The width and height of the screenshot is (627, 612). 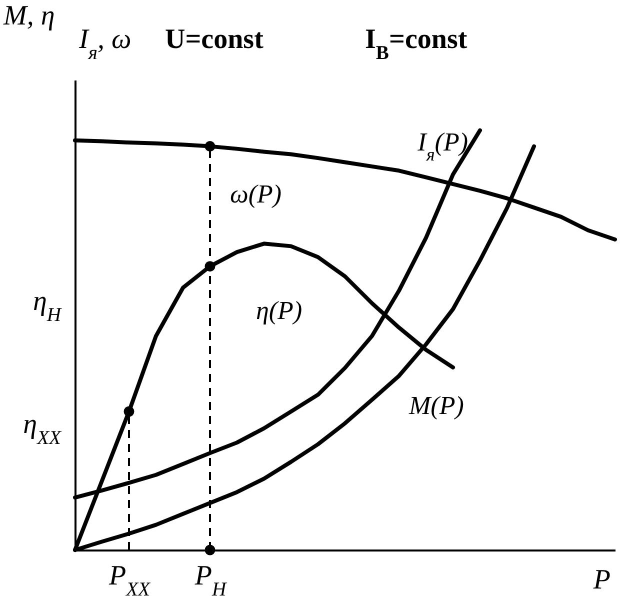 What do you see at coordinates (42, 428) in the screenshot?
I see `text: η$_{XX}$` at bounding box center [42, 428].